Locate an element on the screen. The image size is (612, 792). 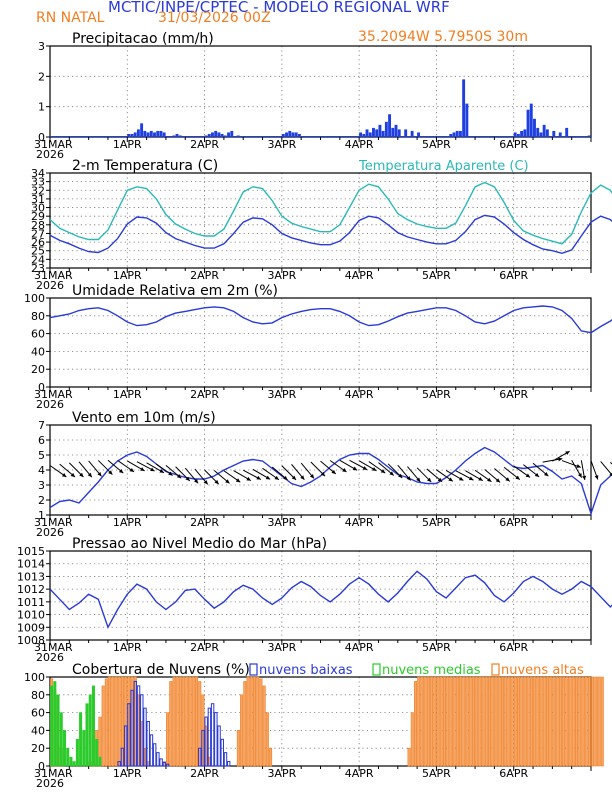
precip-ytick-label: 1 is located at coordinates (41, 107).